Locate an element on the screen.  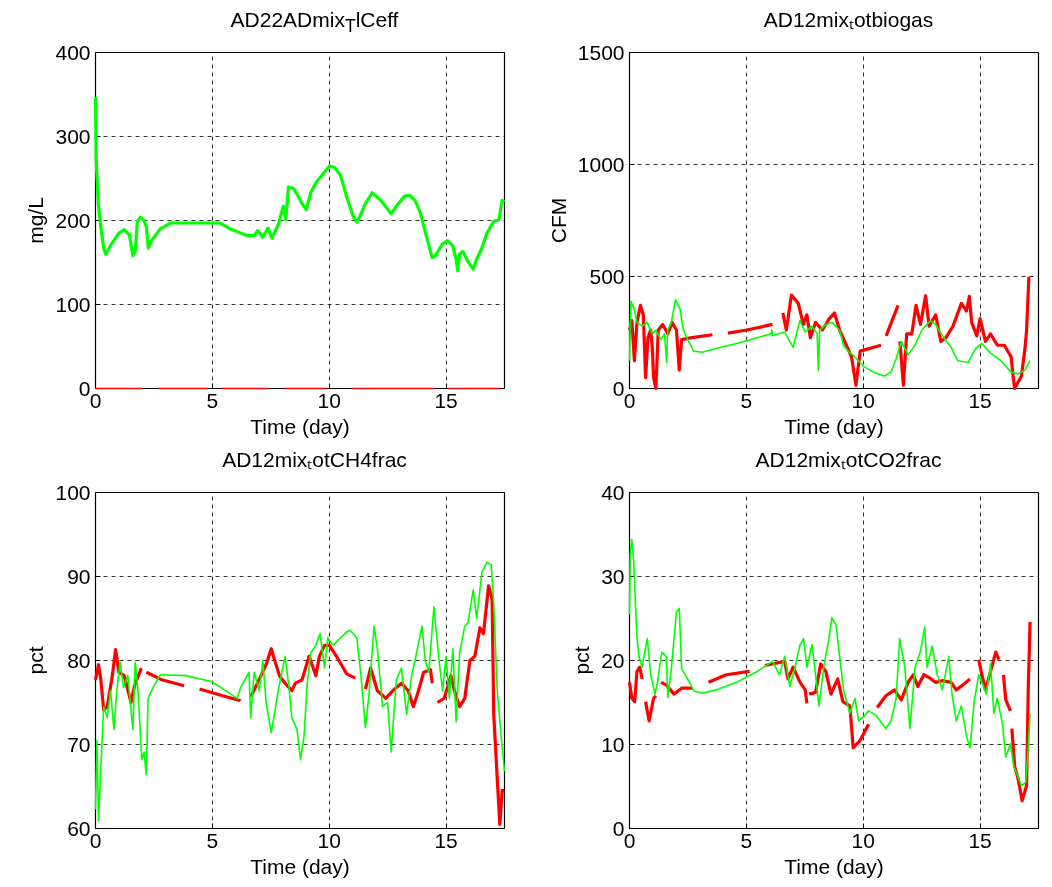
y-tick-label: 90 is located at coordinates (79, 576).